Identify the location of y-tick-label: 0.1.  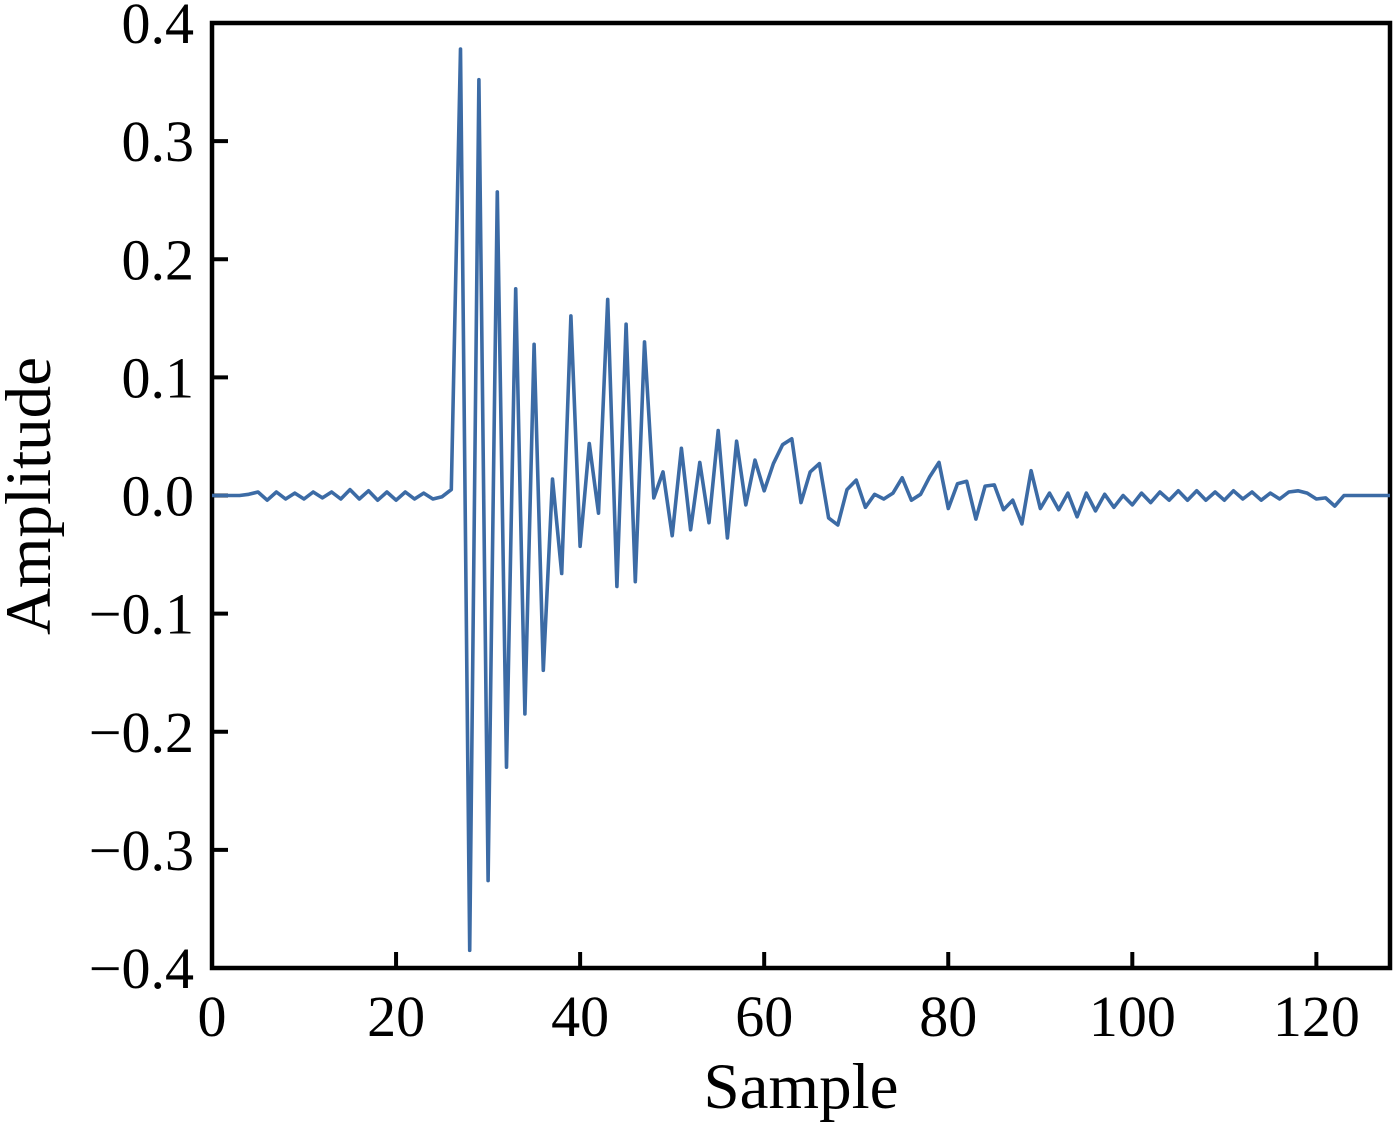
(158, 377).